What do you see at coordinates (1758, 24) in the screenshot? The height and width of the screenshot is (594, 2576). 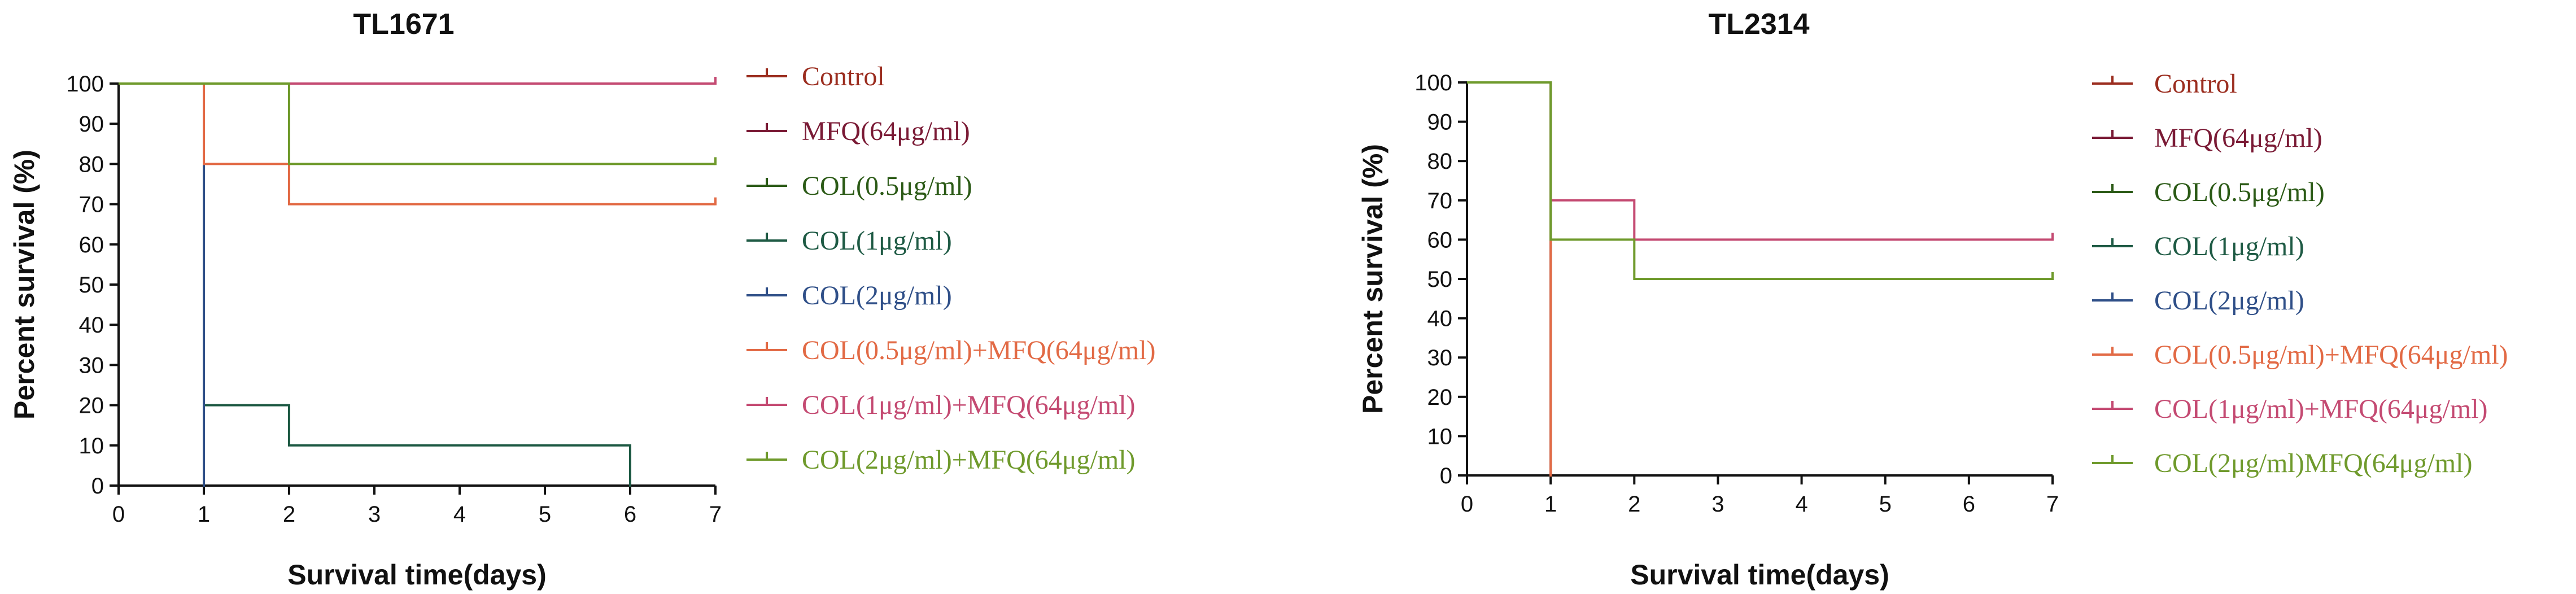 I see `chart-title: TL2314` at bounding box center [1758, 24].